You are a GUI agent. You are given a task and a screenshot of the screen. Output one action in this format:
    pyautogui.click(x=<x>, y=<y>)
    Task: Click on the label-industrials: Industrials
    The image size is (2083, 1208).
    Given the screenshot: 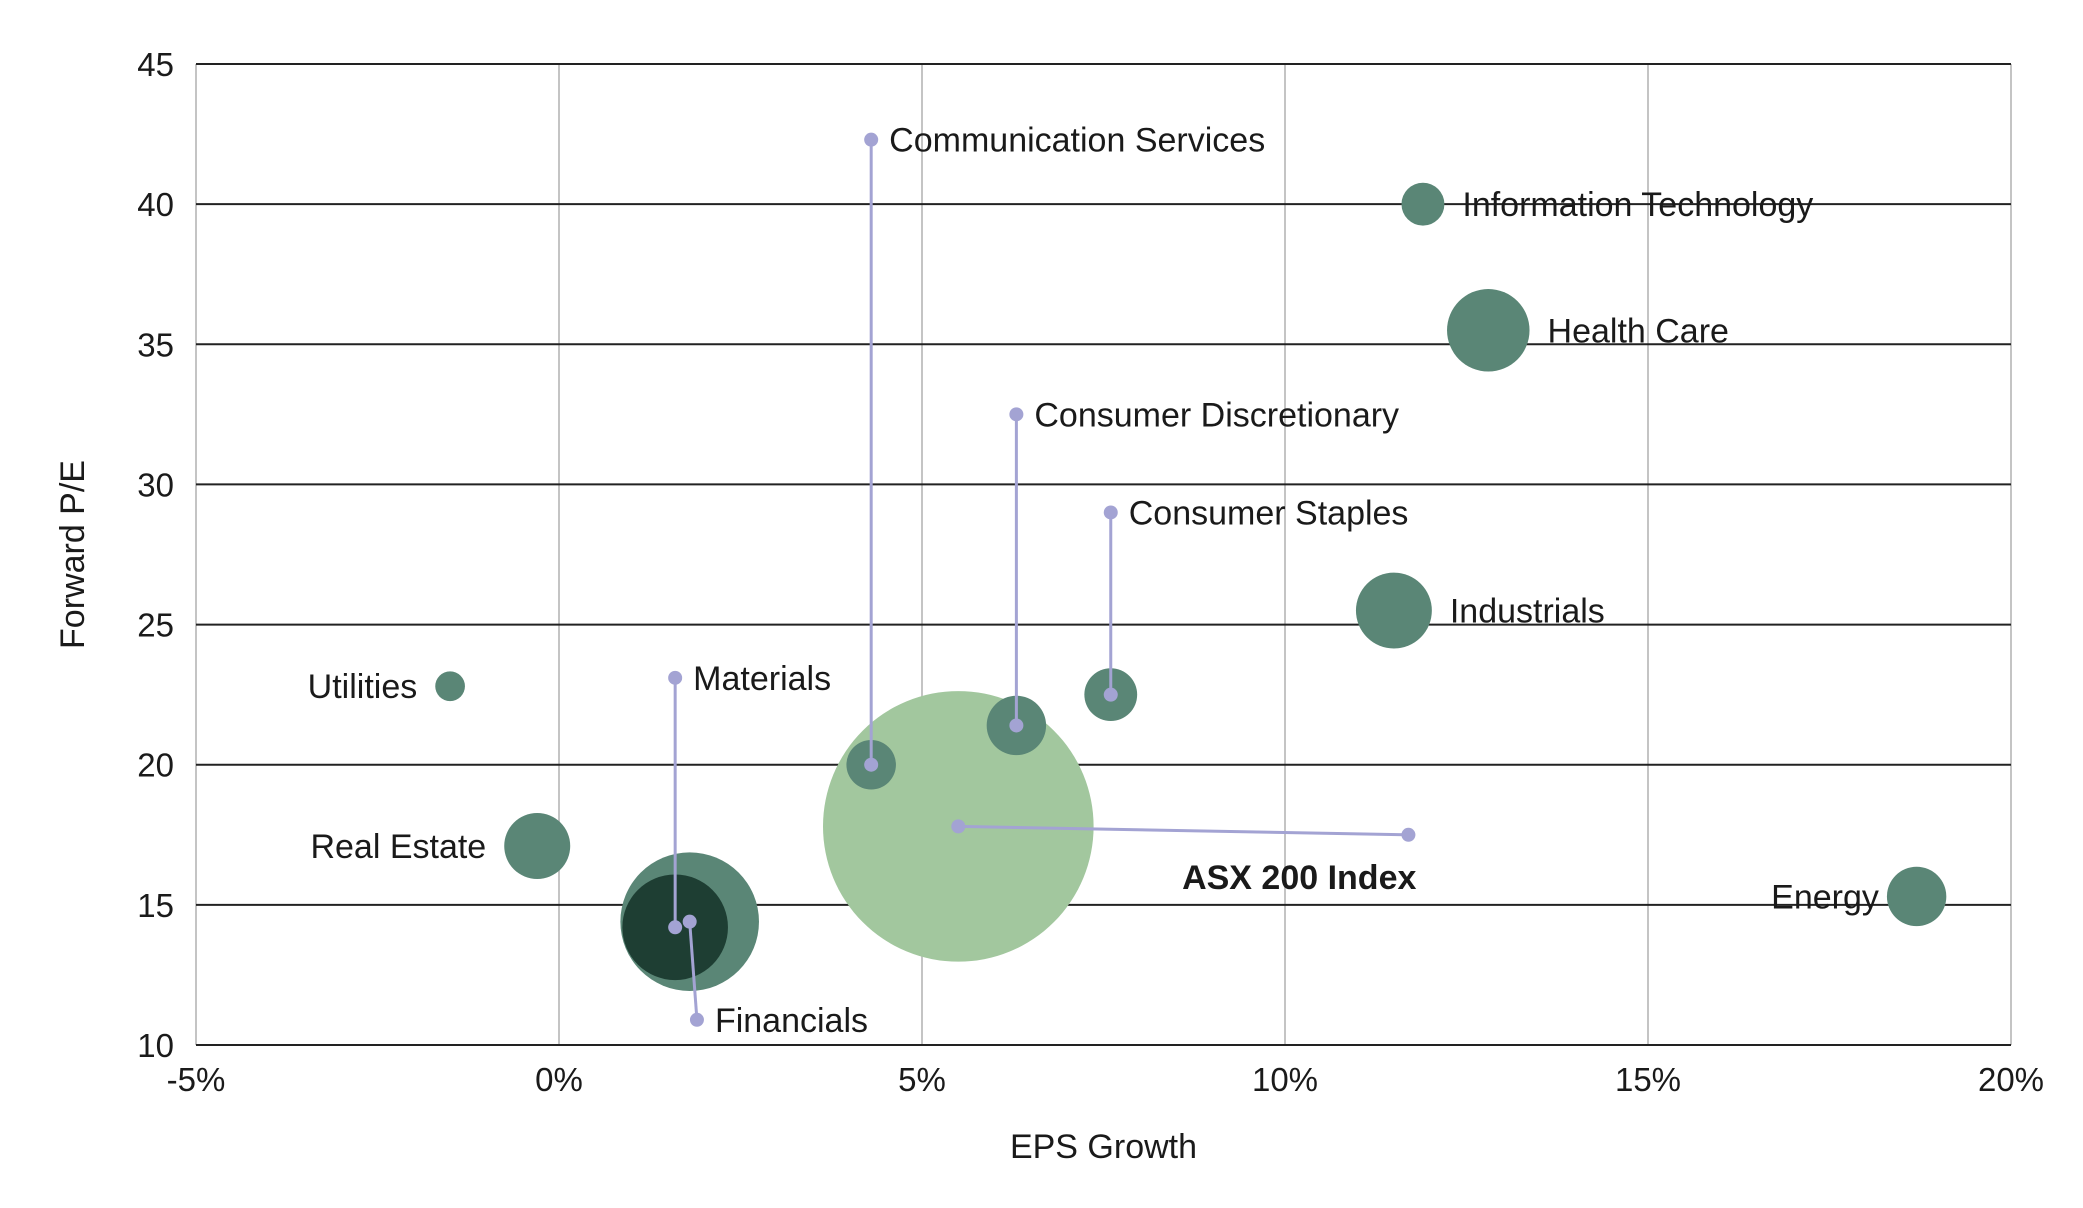 What is the action you would take?
    pyautogui.click(x=1527, y=612)
    